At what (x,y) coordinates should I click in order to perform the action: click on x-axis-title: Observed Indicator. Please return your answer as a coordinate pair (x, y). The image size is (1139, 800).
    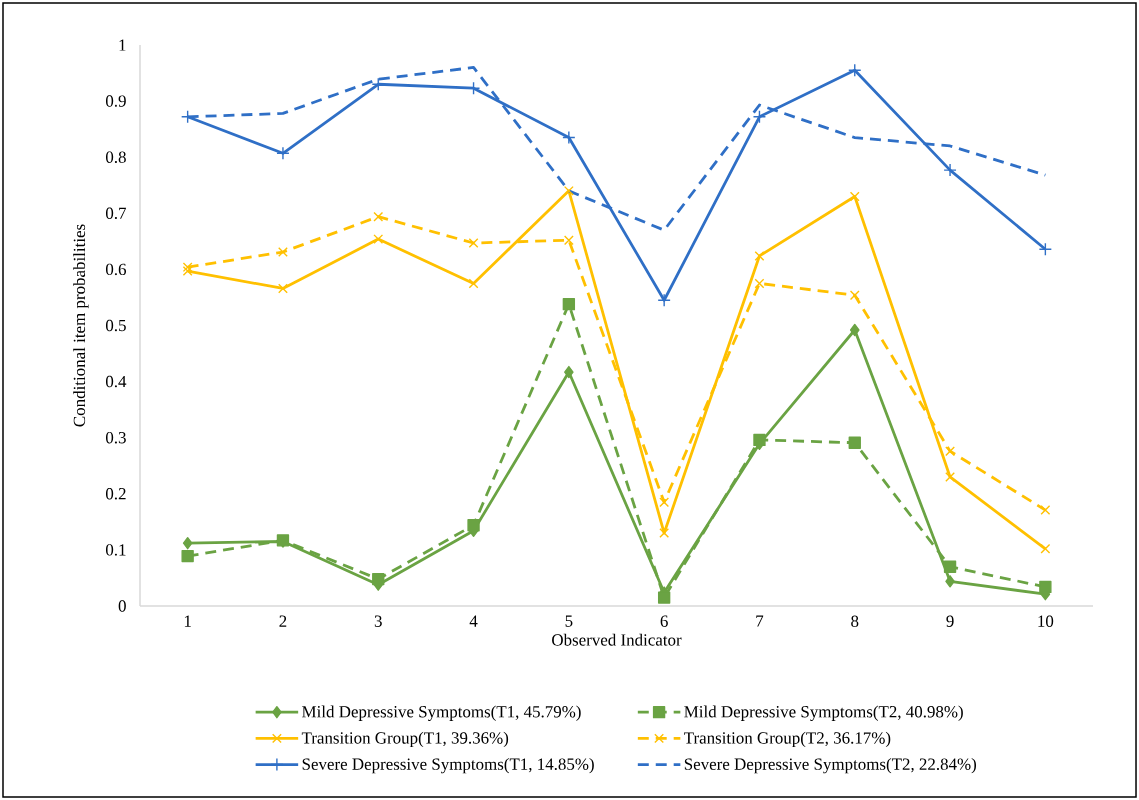
    Looking at the image, I should click on (617, 639).